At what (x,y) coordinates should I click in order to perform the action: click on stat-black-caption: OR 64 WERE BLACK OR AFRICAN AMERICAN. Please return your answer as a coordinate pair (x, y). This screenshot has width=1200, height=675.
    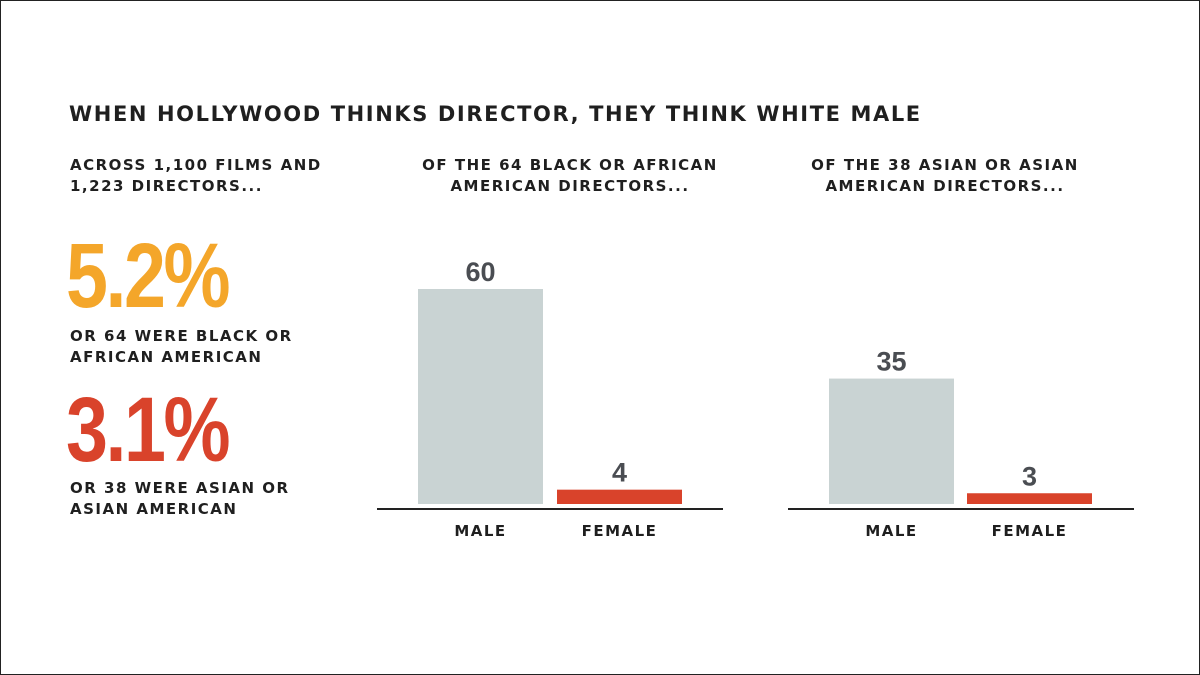
    Looking at the image, I should click on (181, 346).